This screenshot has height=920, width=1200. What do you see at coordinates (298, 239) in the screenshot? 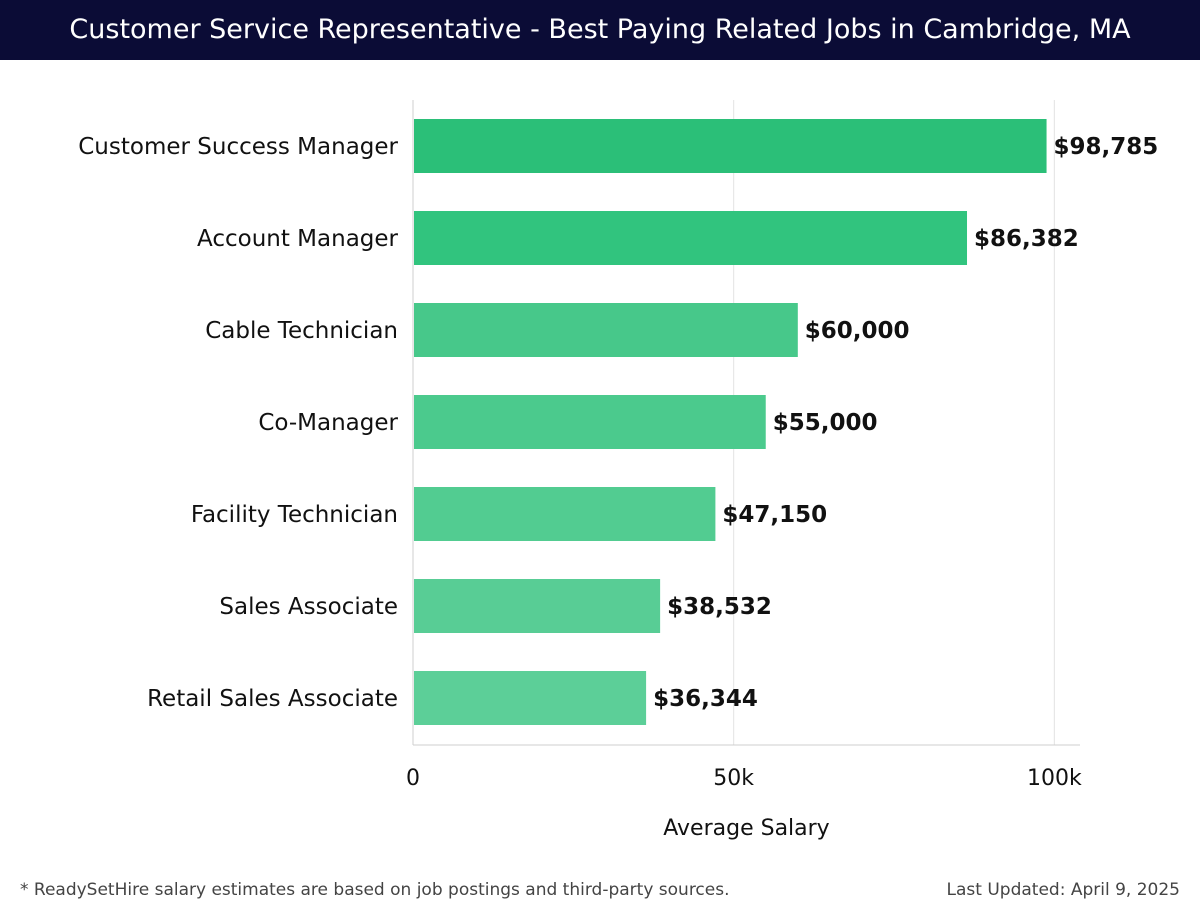
I see `category-label: Account Manager` at bounding box center [298, 239].